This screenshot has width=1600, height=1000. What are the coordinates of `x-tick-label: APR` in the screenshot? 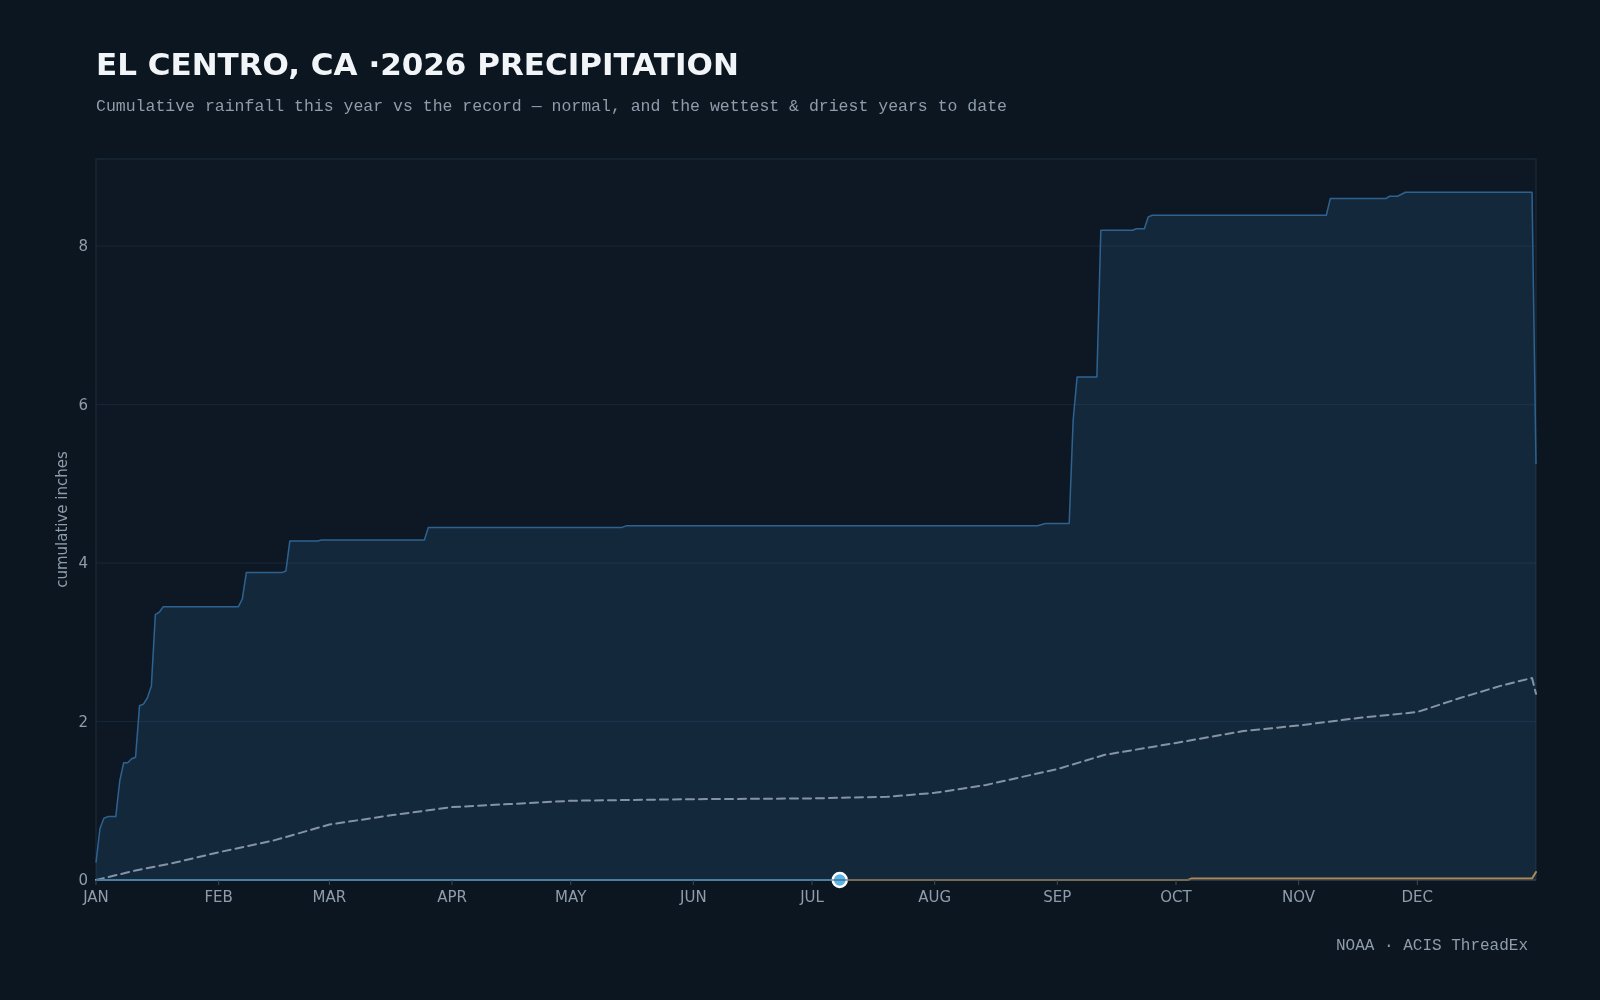 It's located at (452, 897).